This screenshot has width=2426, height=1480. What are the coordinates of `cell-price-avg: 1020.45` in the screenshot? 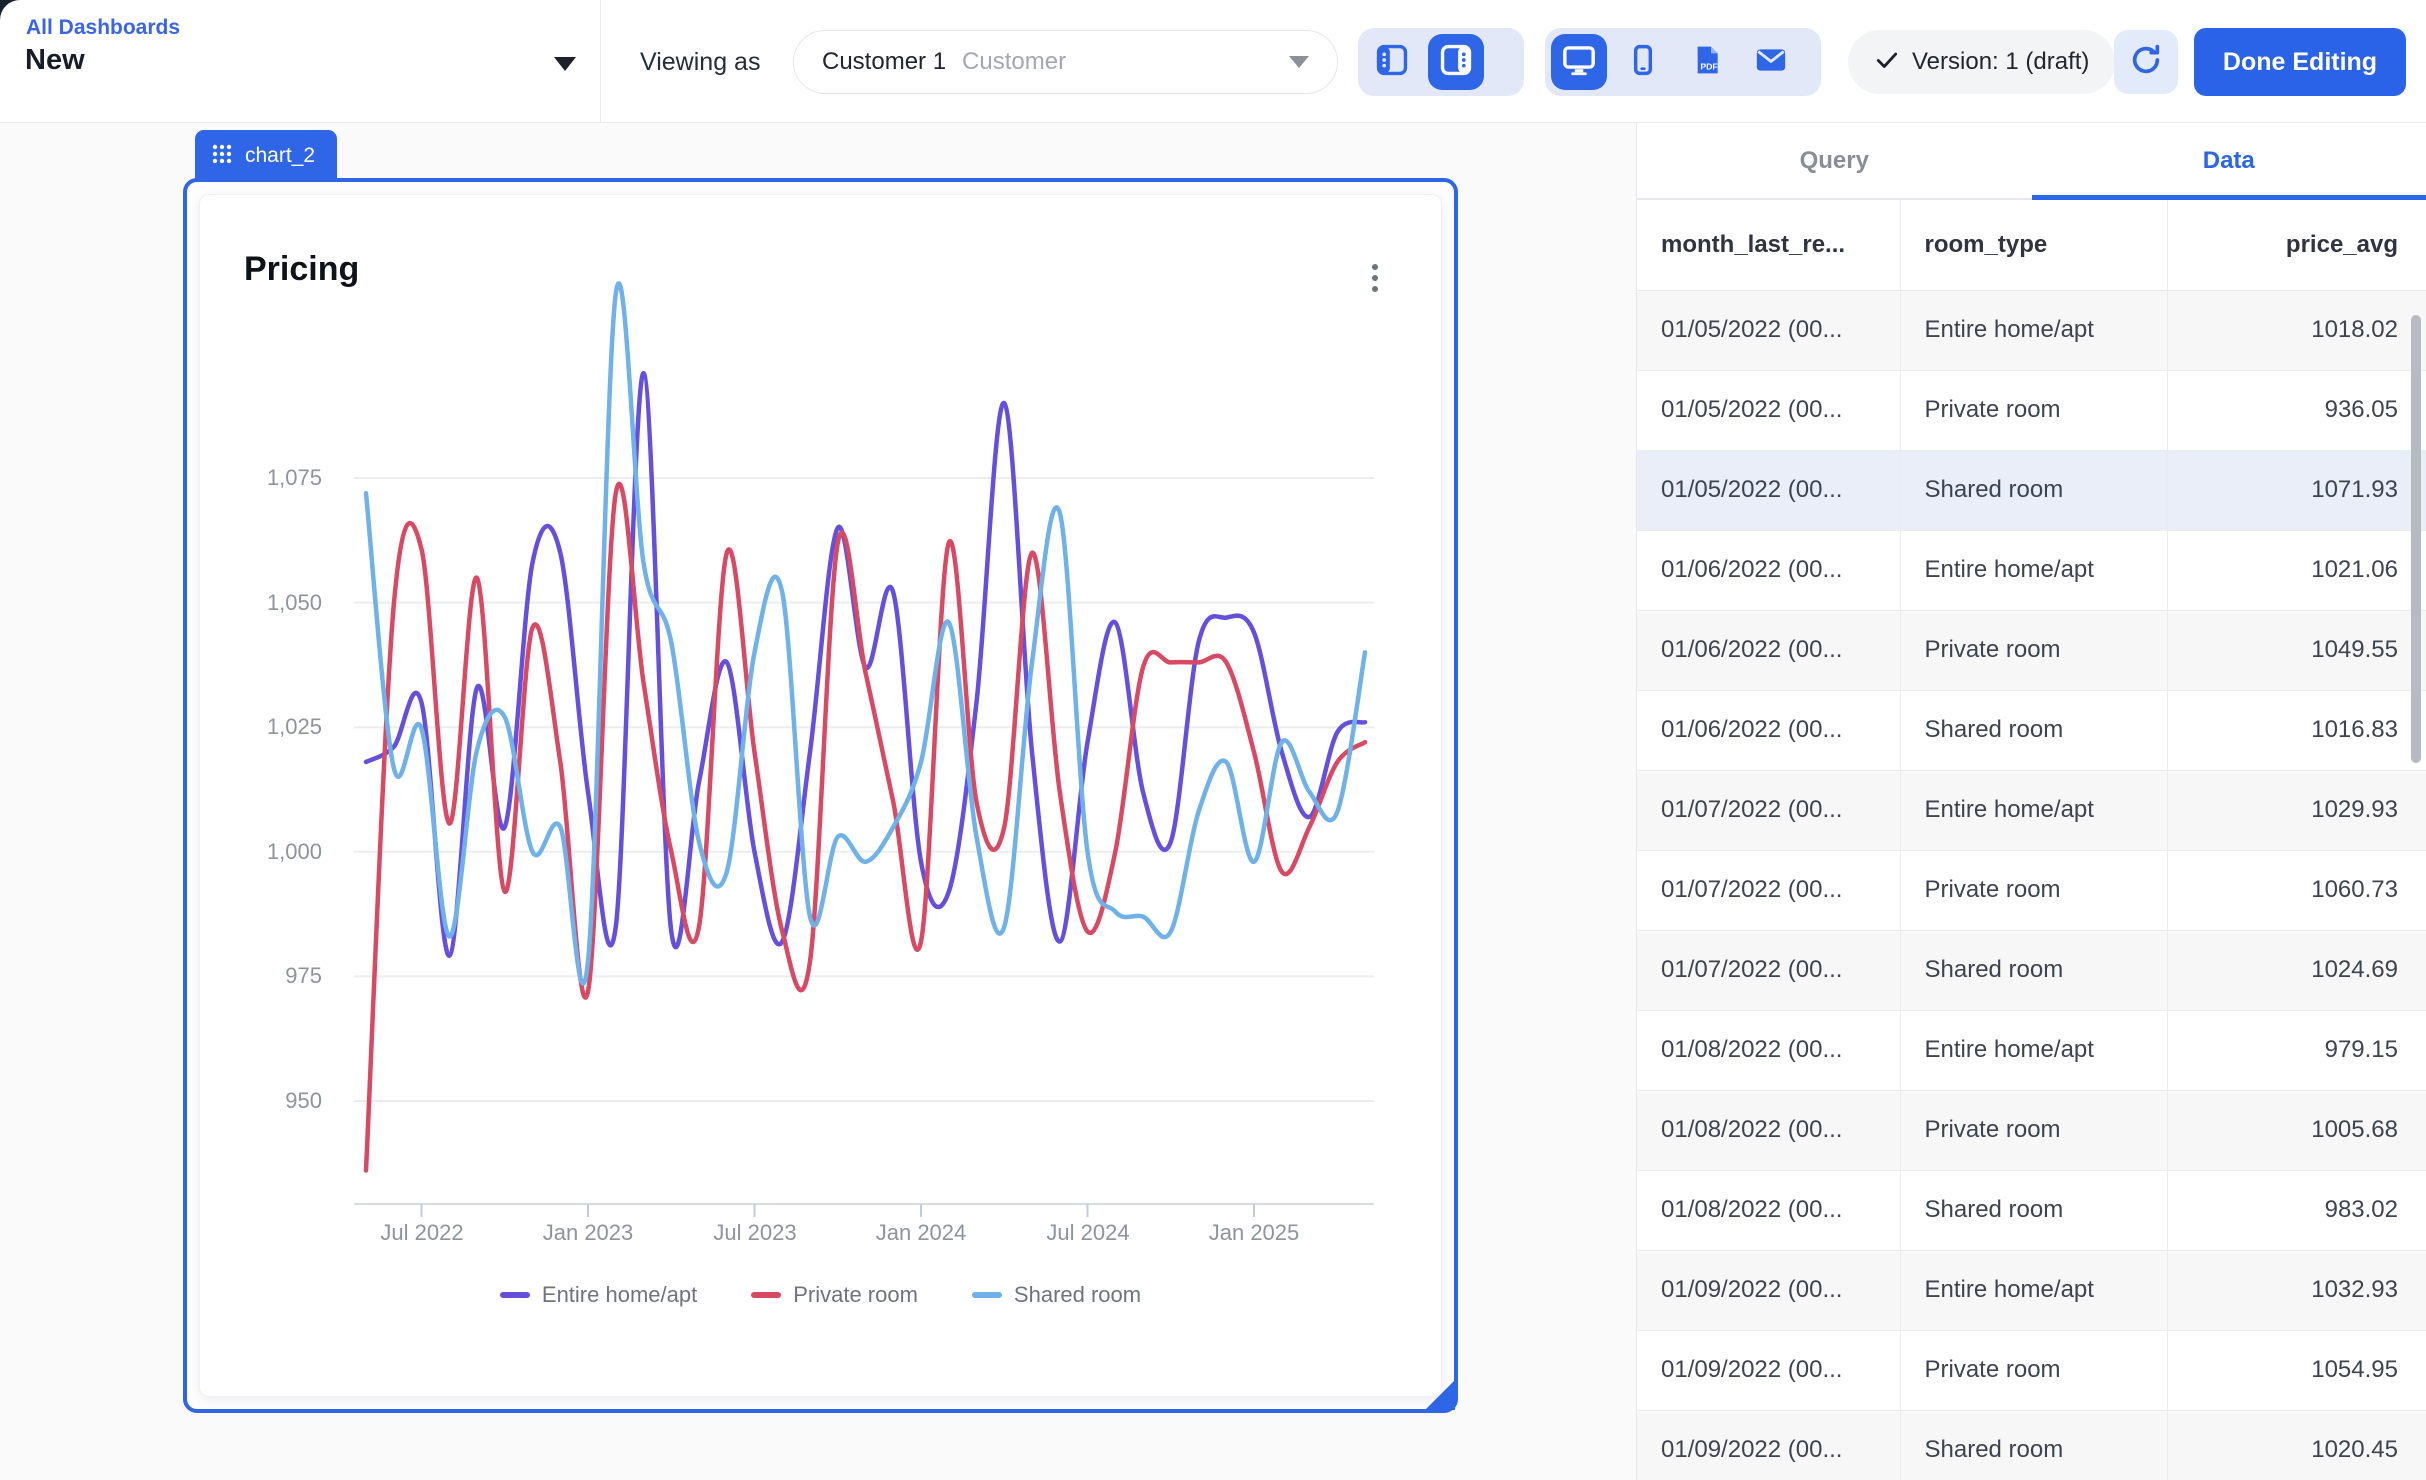 It's located at (2296, 1445).